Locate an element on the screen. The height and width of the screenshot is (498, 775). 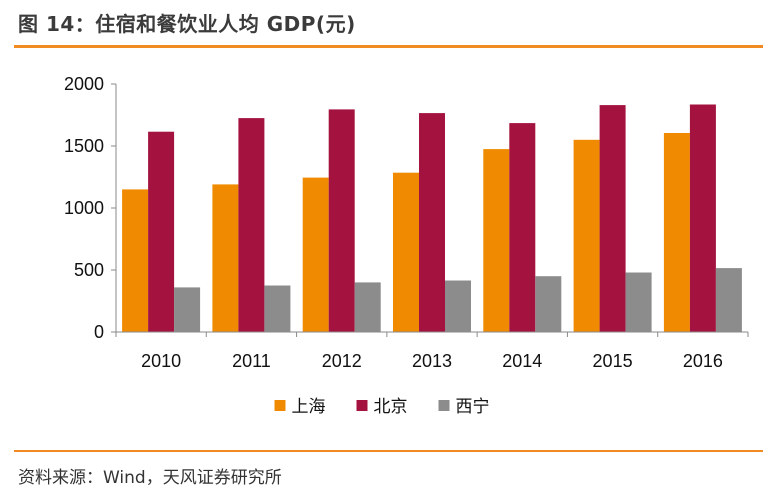
x-tick-label-2010: 2010 is located at coordinates (161, 361).